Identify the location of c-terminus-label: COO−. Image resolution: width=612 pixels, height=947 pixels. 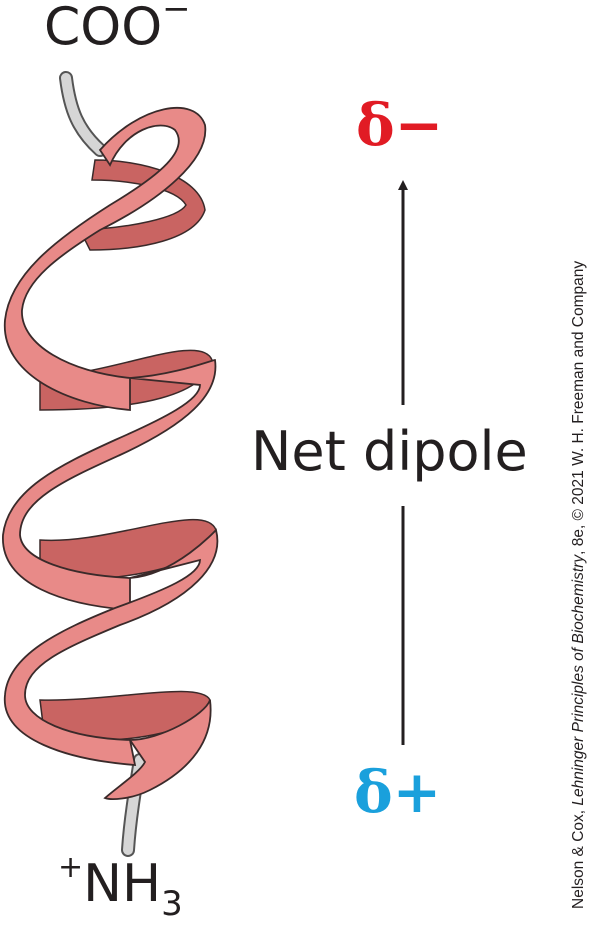
(117, 26).